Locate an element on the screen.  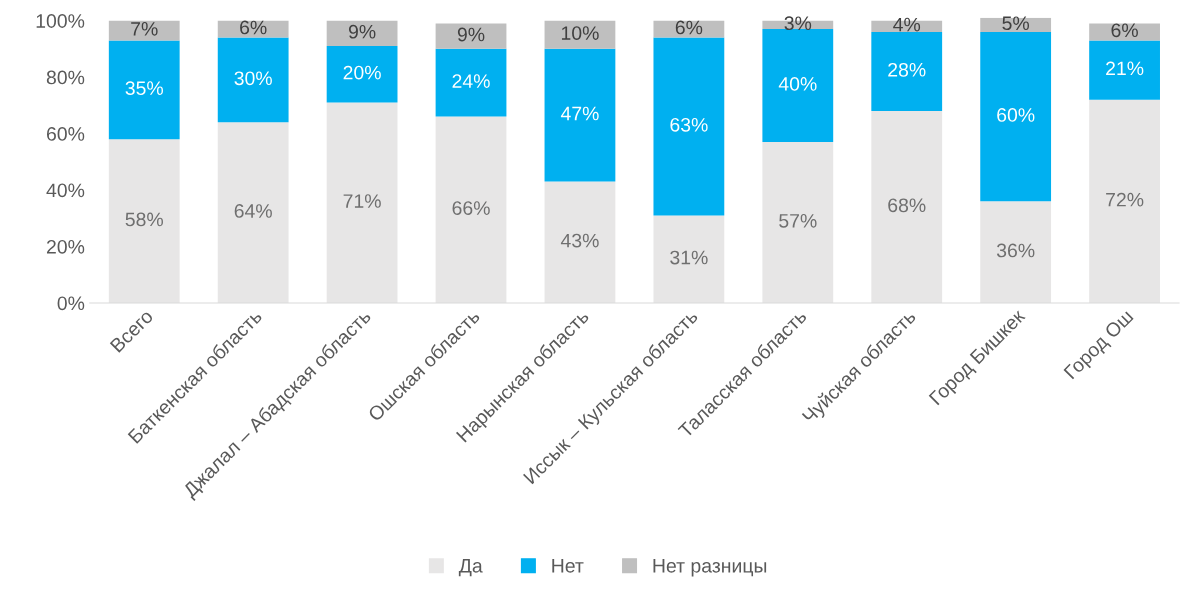
data-label: 68% is located at coordinates (907, 205).